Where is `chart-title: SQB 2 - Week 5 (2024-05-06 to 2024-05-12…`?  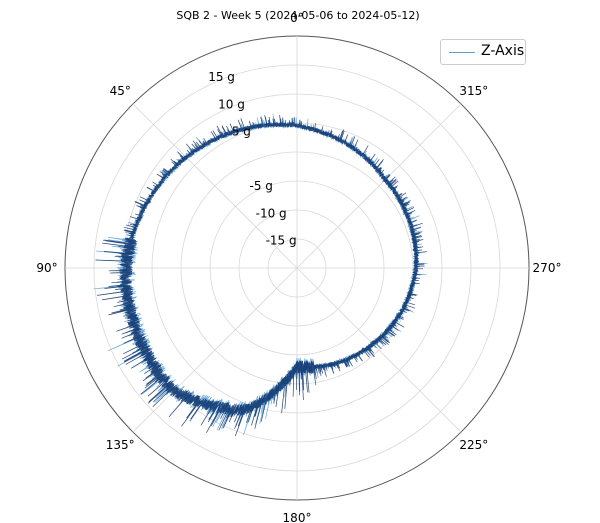
chart-title: SQB 2 - Week 5 (2024-05-06 to 2024-05-12… is located at coordinates (297, 15).